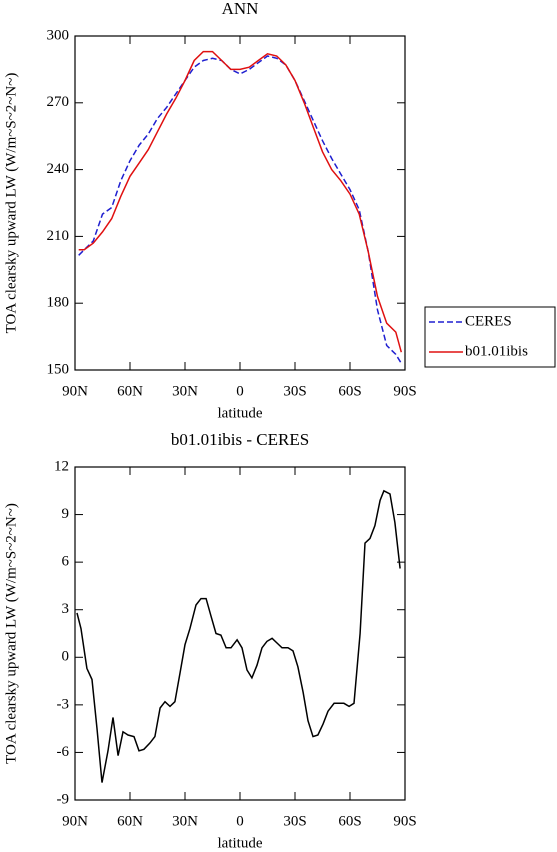 This screenshot has height=852, width=557. I want to click on y-tick-label: 9, so click(66, 514).